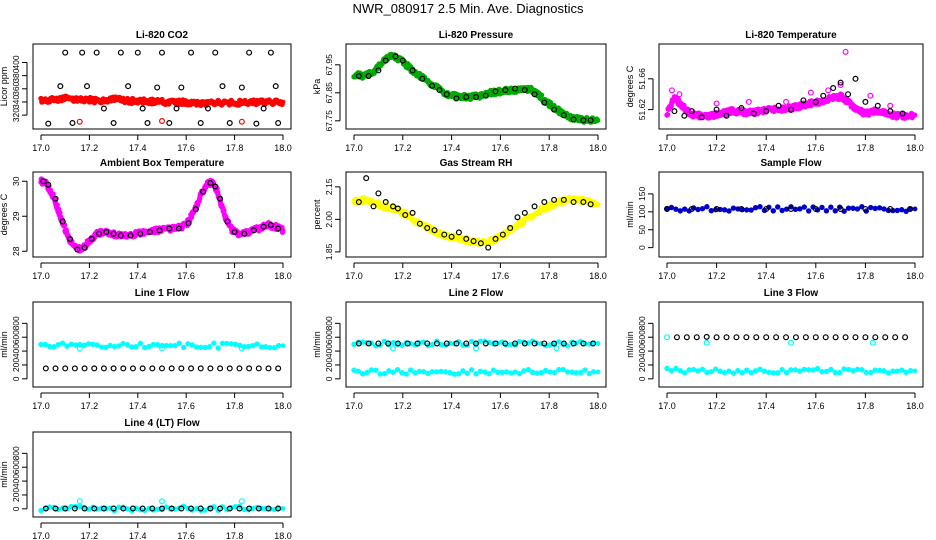 The image size is (936, 540). What do you see at coordinates (16, 115) in the screenshot?
I see `y-tick-label: 320` at bounding box center [16, 115].